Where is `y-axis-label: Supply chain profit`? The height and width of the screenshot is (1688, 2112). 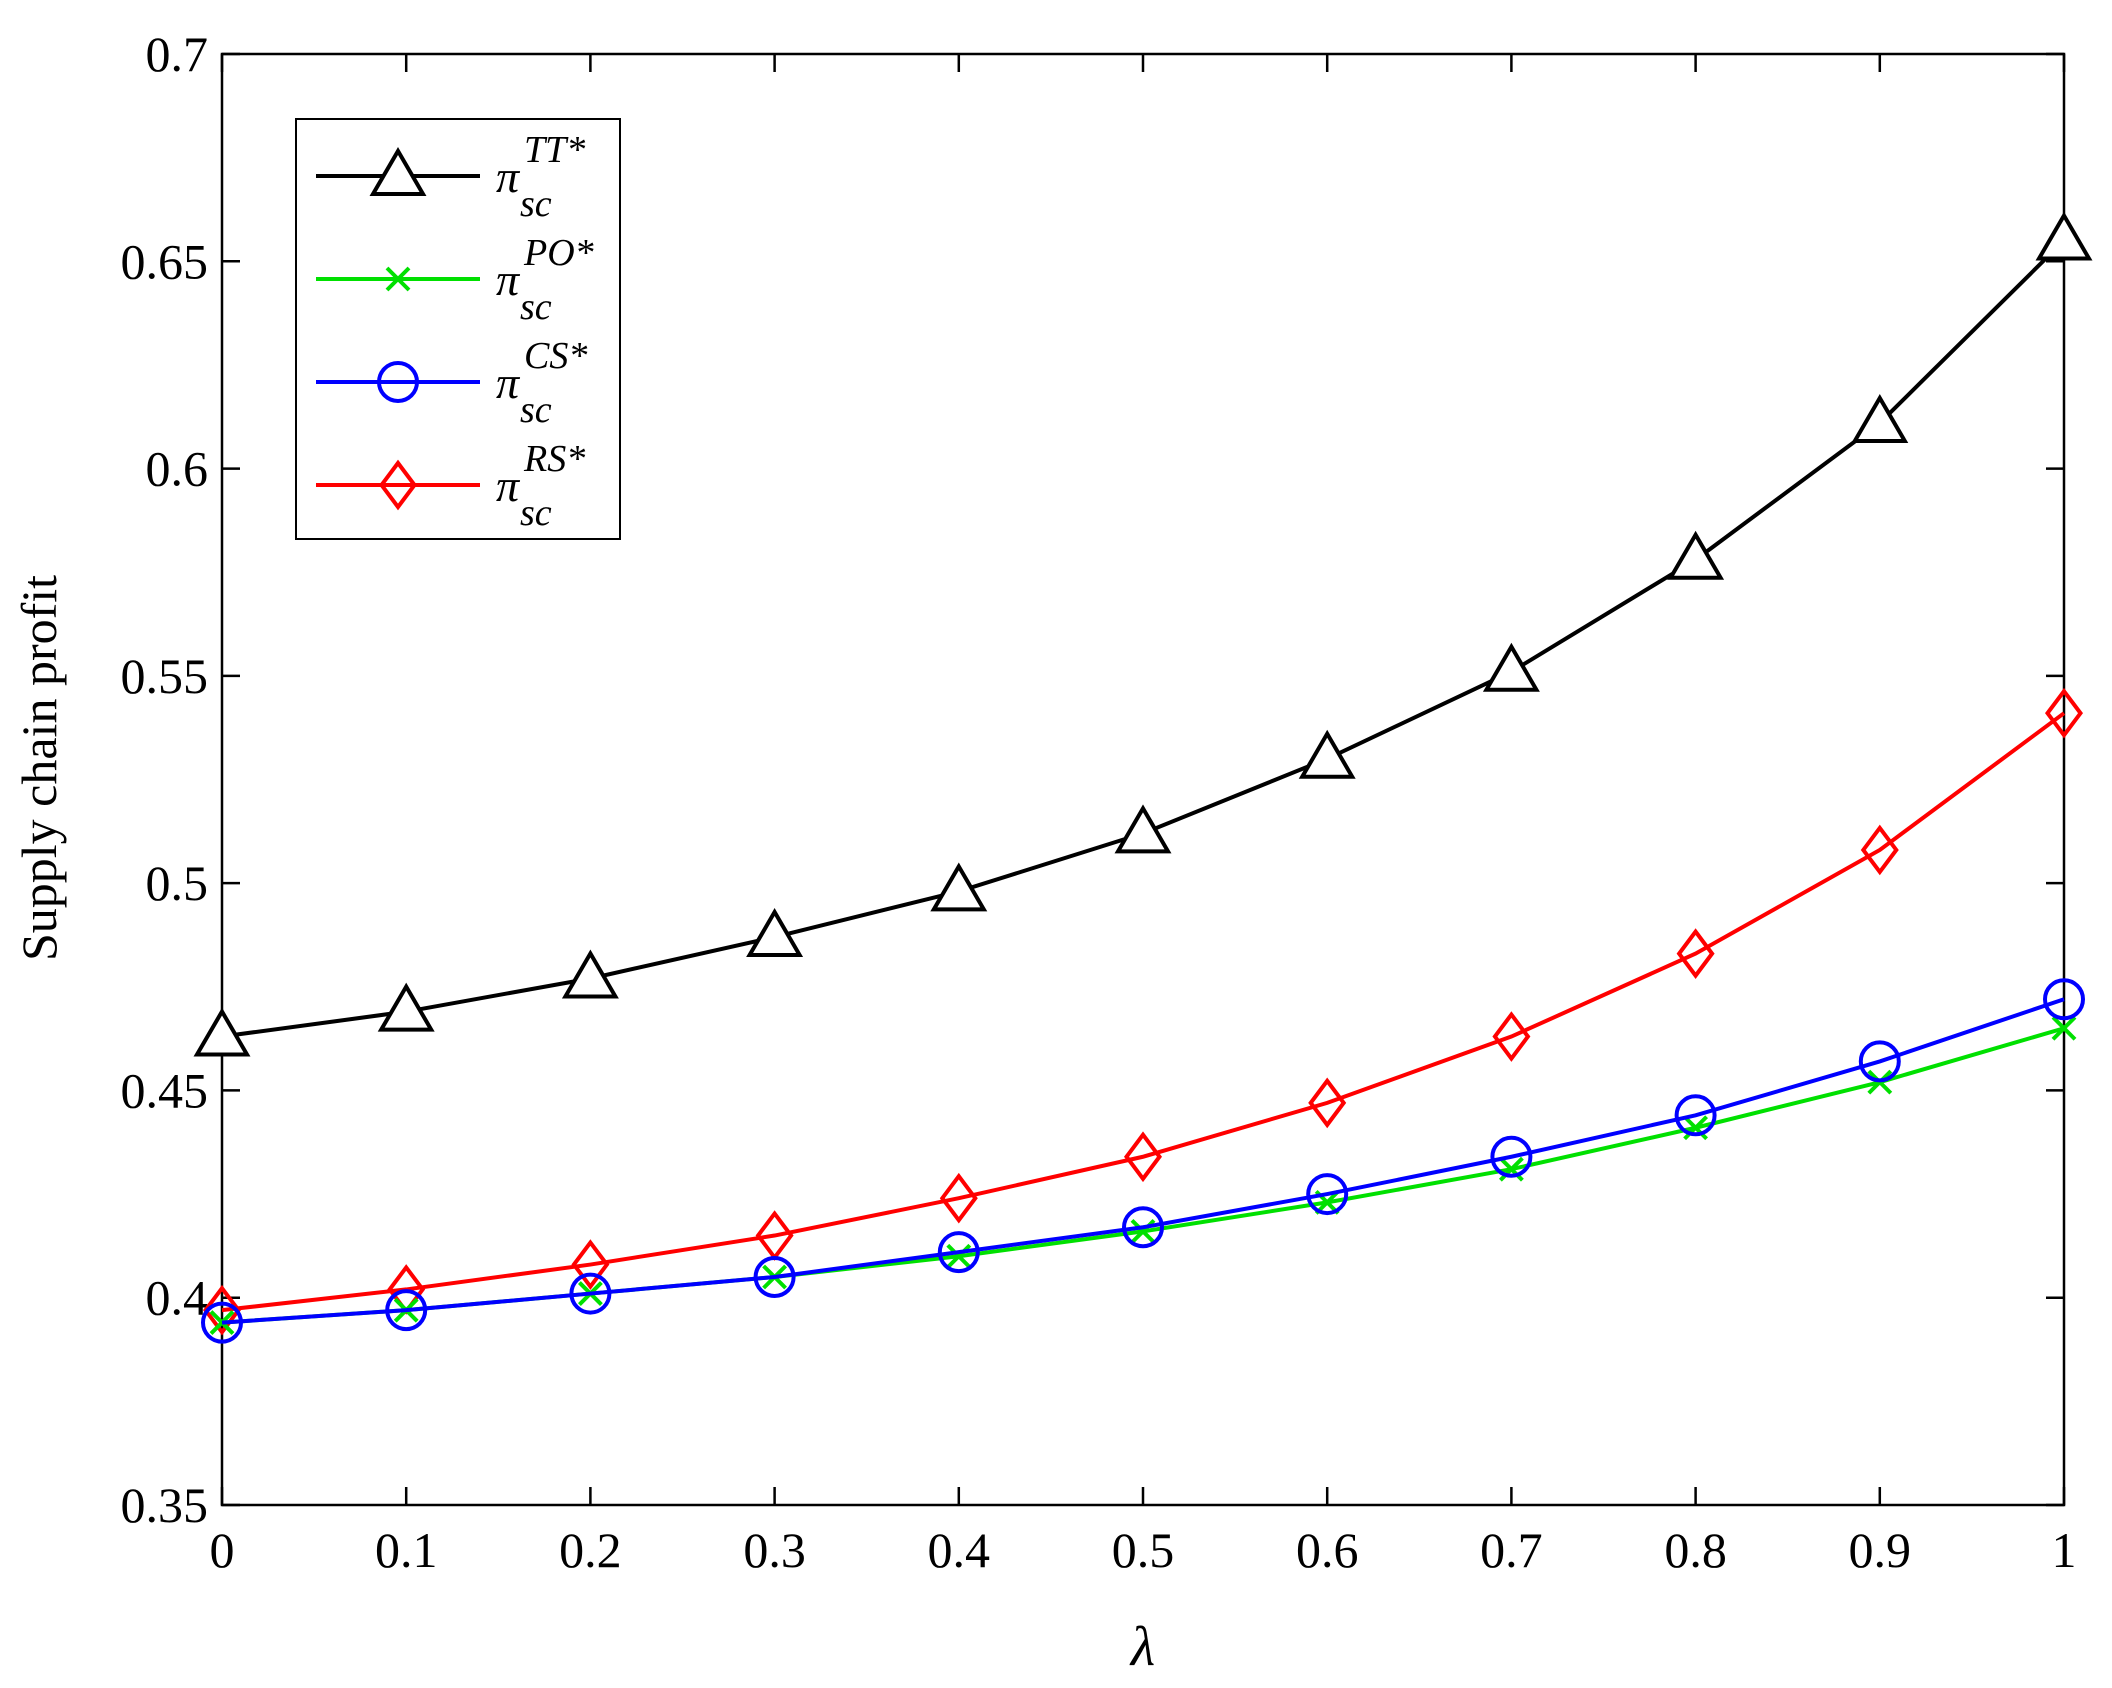 y-axis-label: Supply chain profit is located at coordinates (39, 768).